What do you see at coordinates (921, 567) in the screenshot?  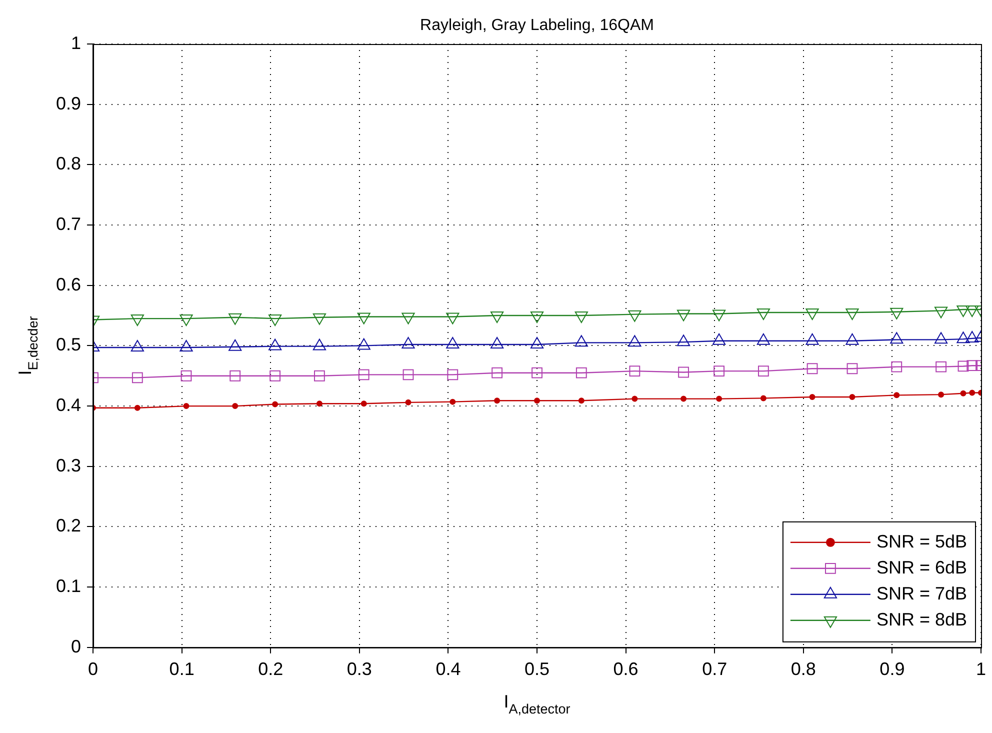 I see `legend-label: SNR = 6dB` at bounding box center [921, 567].